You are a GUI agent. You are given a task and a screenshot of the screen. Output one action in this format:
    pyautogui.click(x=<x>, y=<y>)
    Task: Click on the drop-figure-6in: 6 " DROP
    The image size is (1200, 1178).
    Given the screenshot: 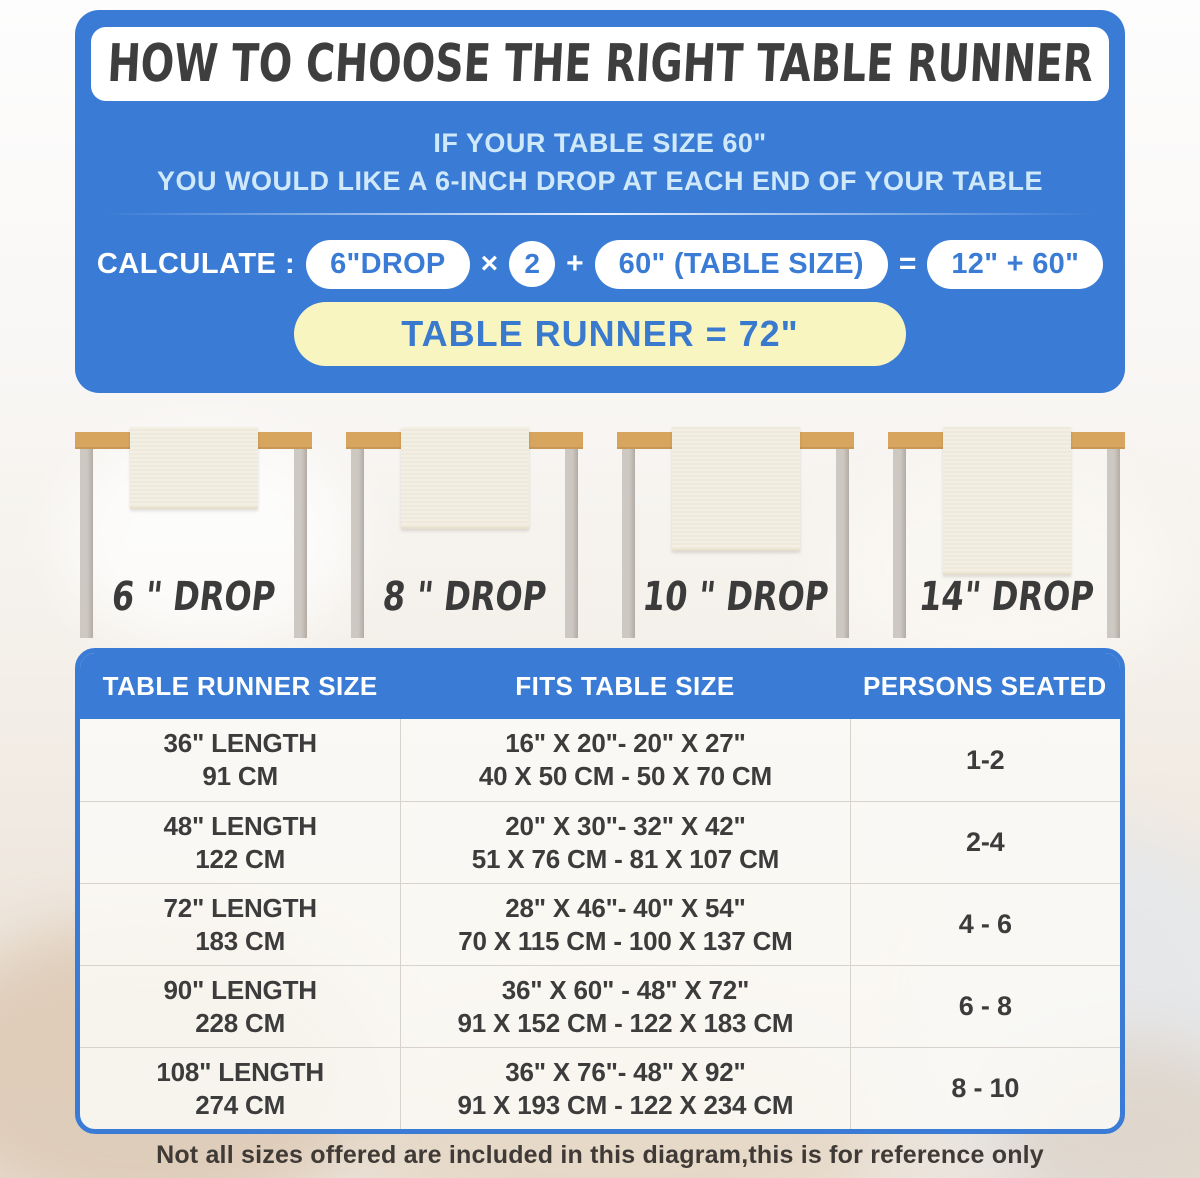 What is the action you would take?
    pyautogui.click(x=193, y=532)
    